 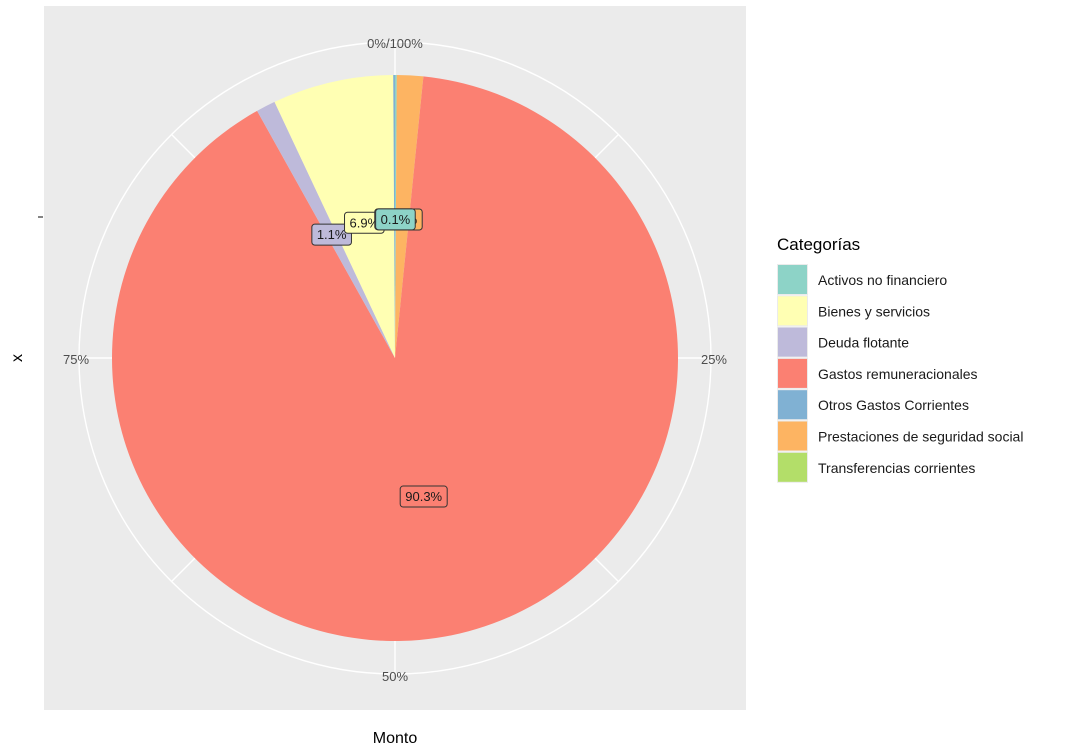 I want to click on angle-tick-label: 25%, so click(x=714, y=359).